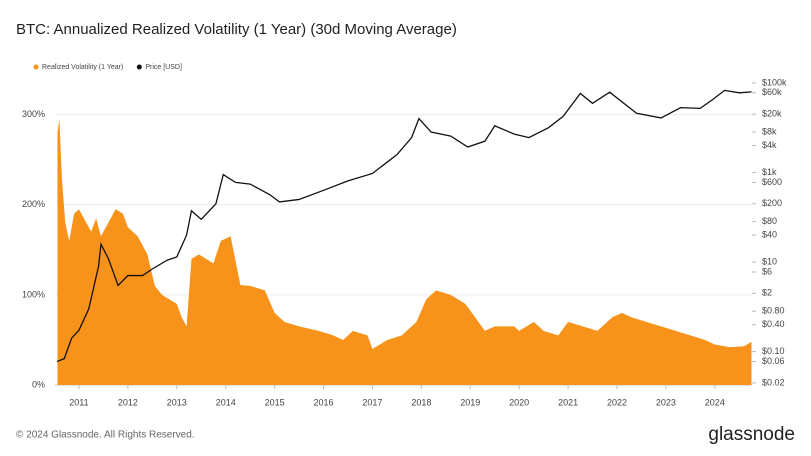 This screenshot has width=811, height=456. What do you see at coordinates (372, 402) in the screenshot?
I see `x-tick-label: 2017` at bounding box center [372, 402].